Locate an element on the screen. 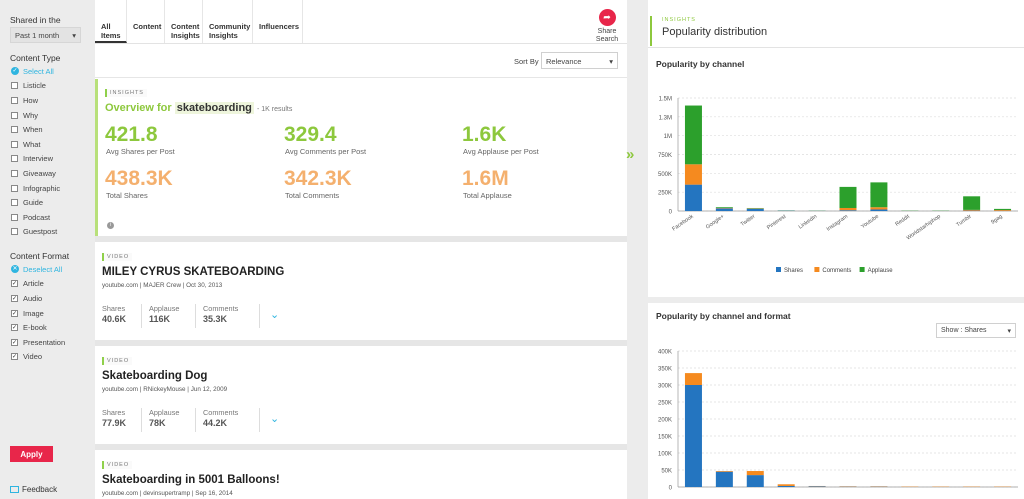 Image resolution: width=1024 pixels, height=499 pixels. overview-results: - 1K results is located at coordinates (274, 109).